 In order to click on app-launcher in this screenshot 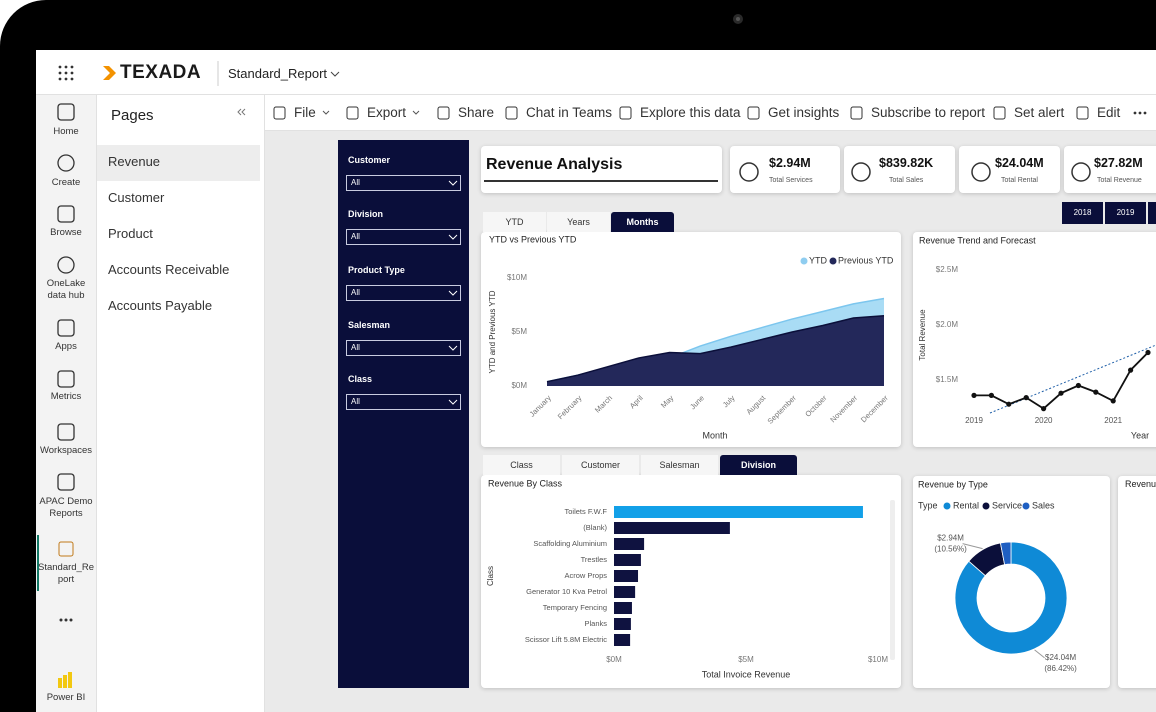, I will do `click(66, 73)`.